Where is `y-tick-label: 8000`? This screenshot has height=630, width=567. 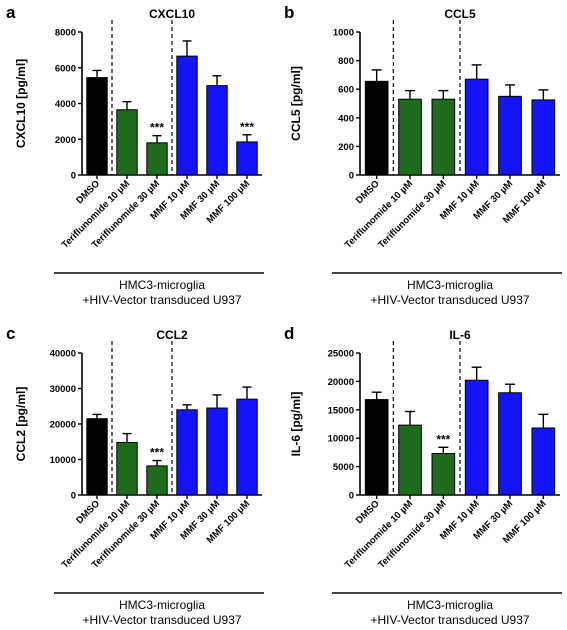 y-tick-label: 8000 is located at coordinates (65, 33).